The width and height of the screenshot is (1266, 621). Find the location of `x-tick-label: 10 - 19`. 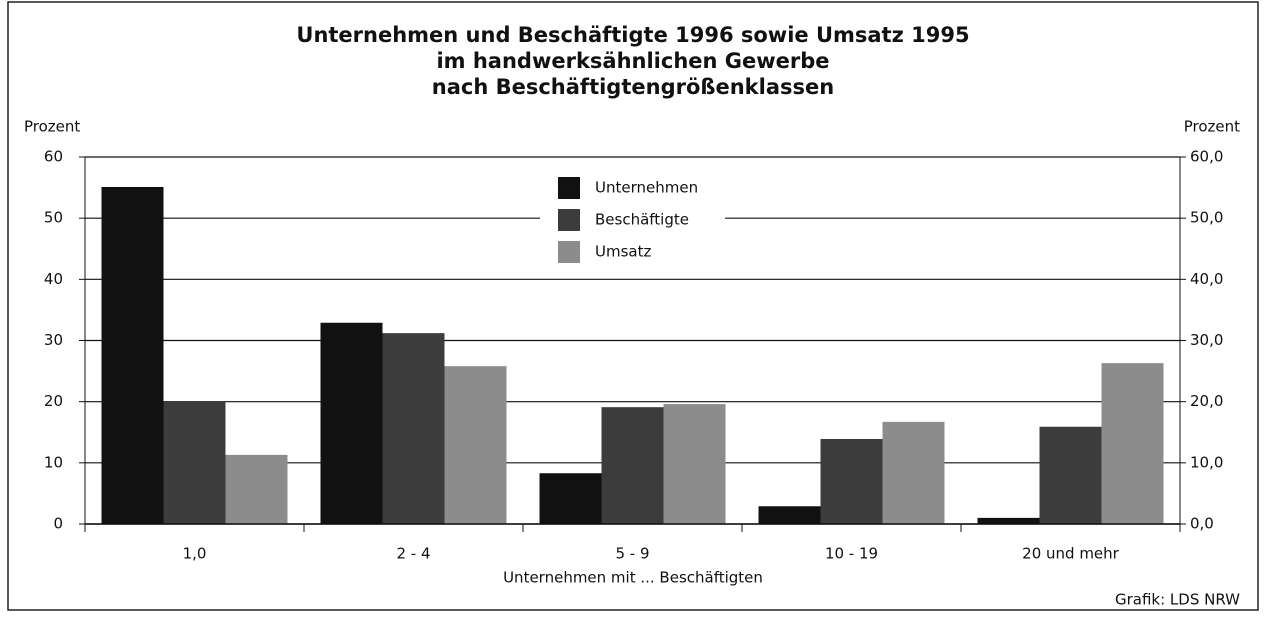

x-tick-label: 10 - 19 is located at coordinates (851, 554).